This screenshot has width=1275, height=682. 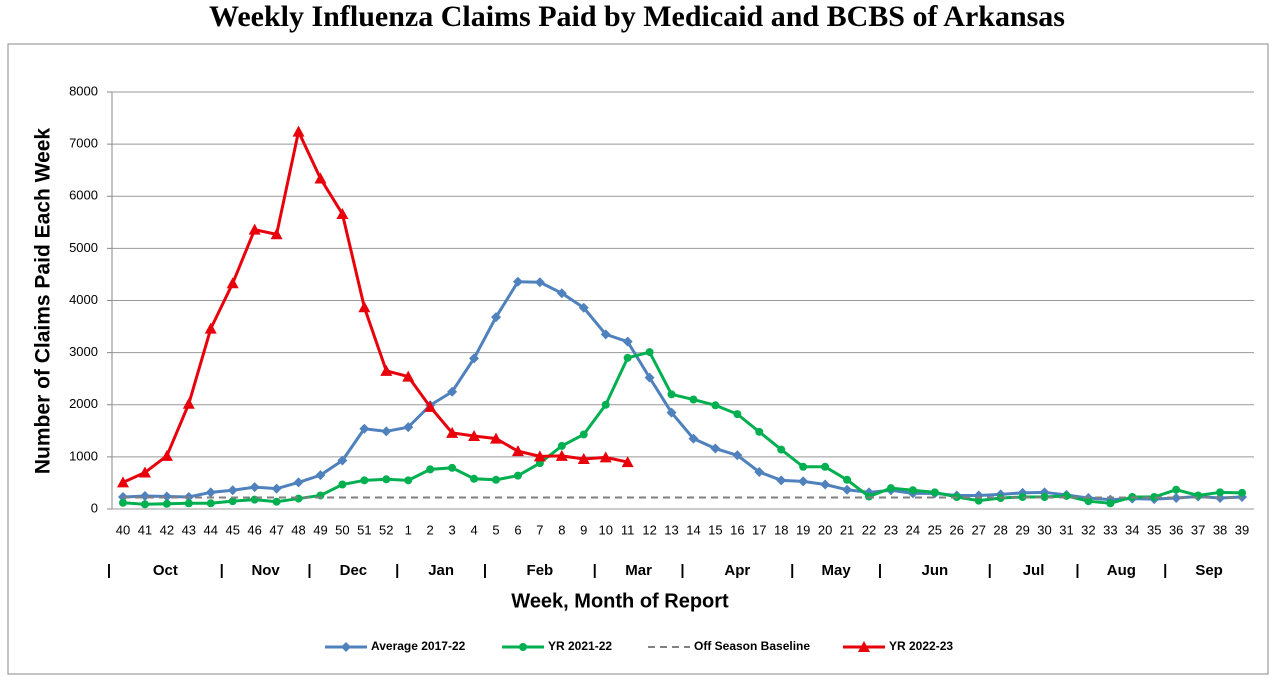 What do you see at coordinates (869, 529) in the screenshot?
I see `x-tick-label: 22` at bounding box center [869, 529].